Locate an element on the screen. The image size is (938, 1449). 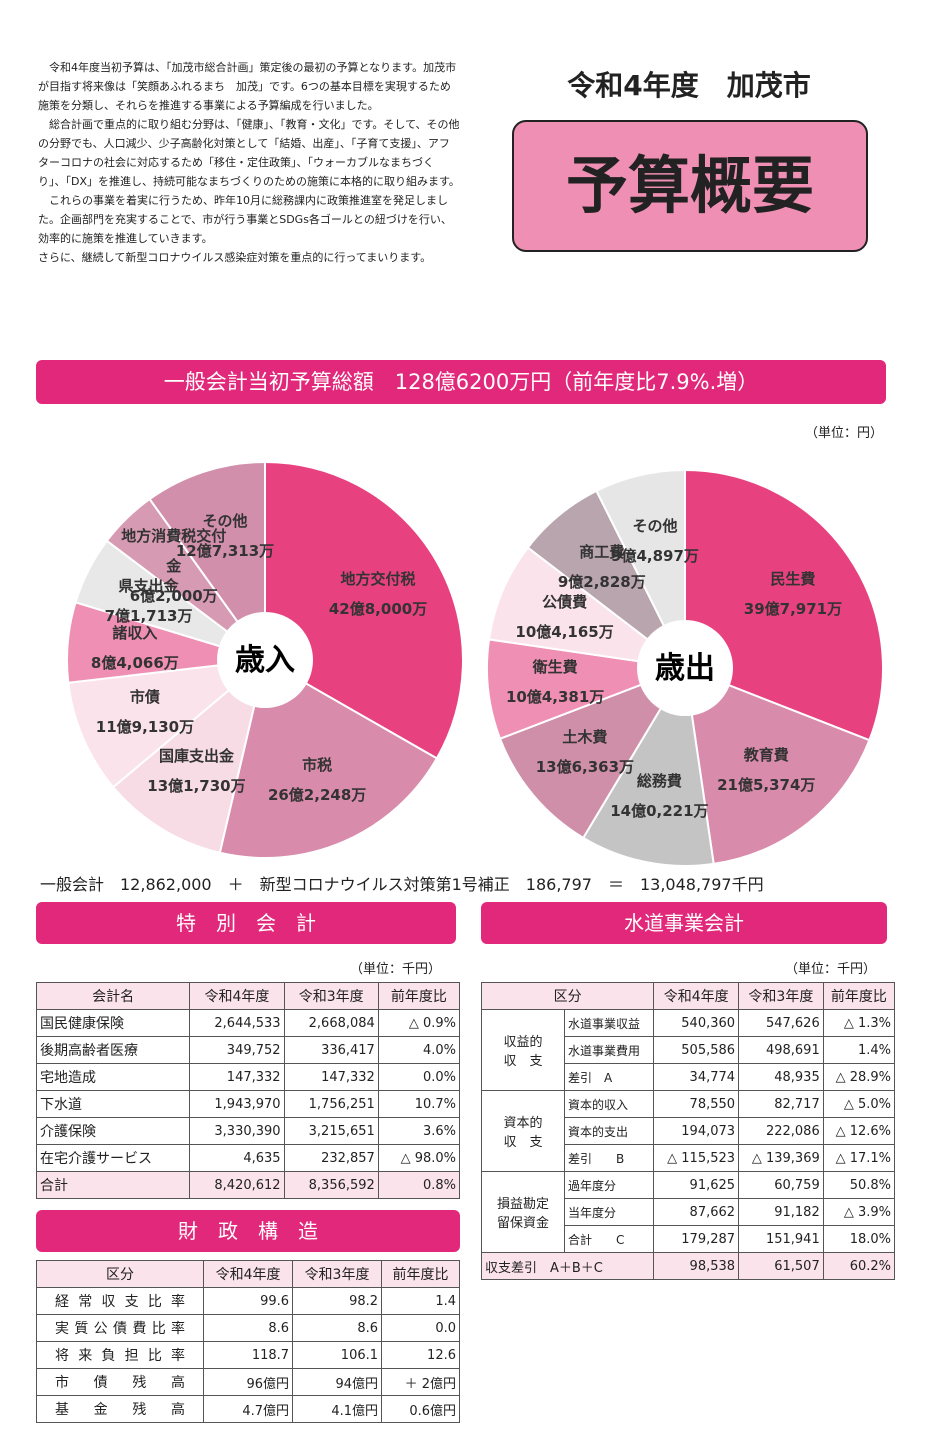
table-cell: 222,086 is located at coordinates (781, 1131).